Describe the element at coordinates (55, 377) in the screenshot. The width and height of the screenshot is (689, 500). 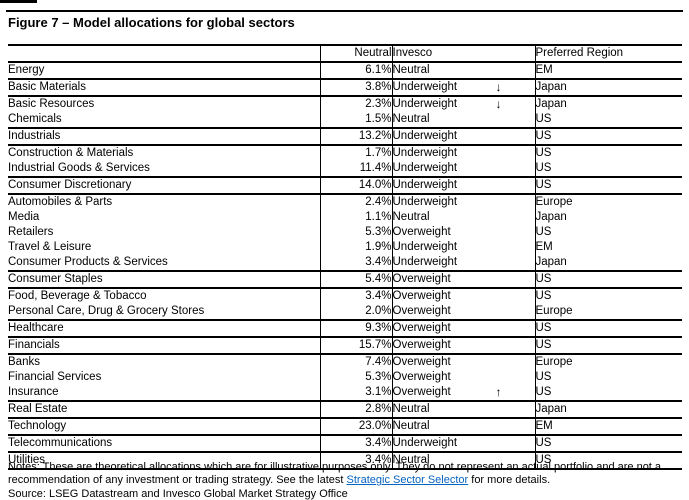
I see `sector-name-cell: Financial Services` at that location.